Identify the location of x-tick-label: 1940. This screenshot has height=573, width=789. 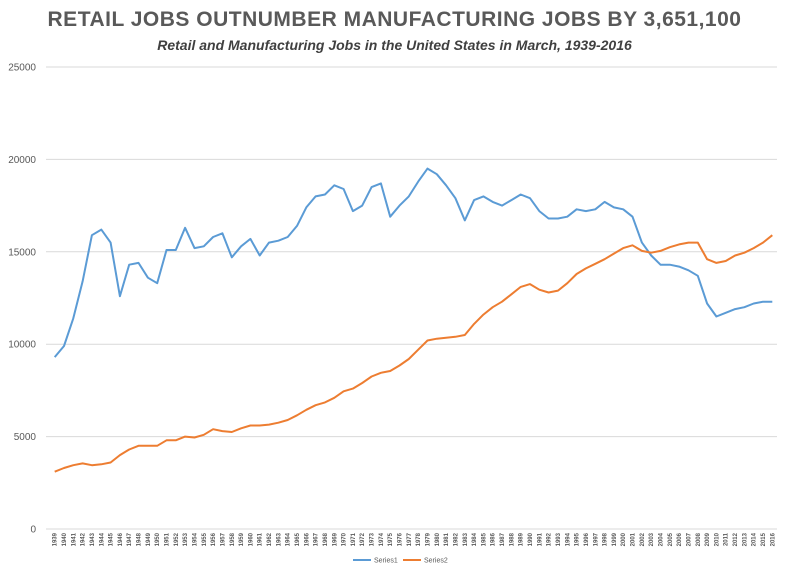
(65, 539).